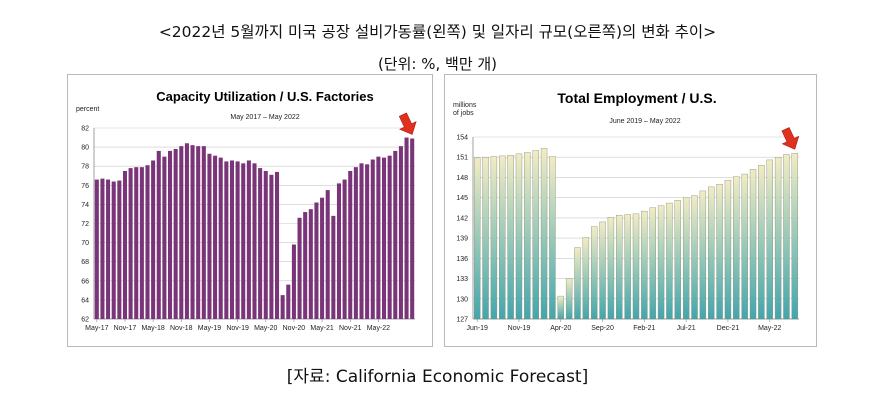  I want to click on y-tick-label: 148, so click(462, 178).